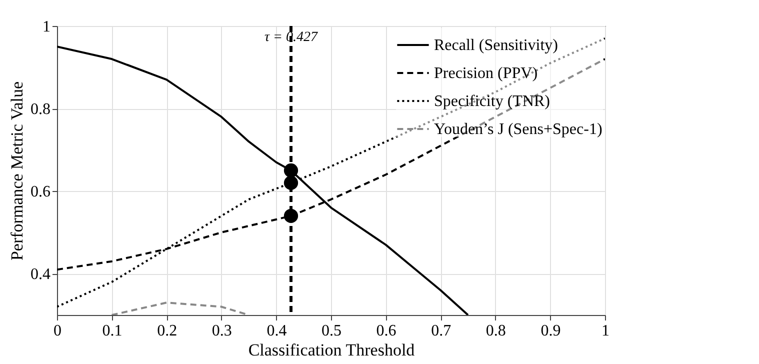 This screenshot has height=364, width=759. What do you see at coordinates (58, 331) in the screenshot?
I see `x-tick-label: 0` at bounding box center [58, 331].